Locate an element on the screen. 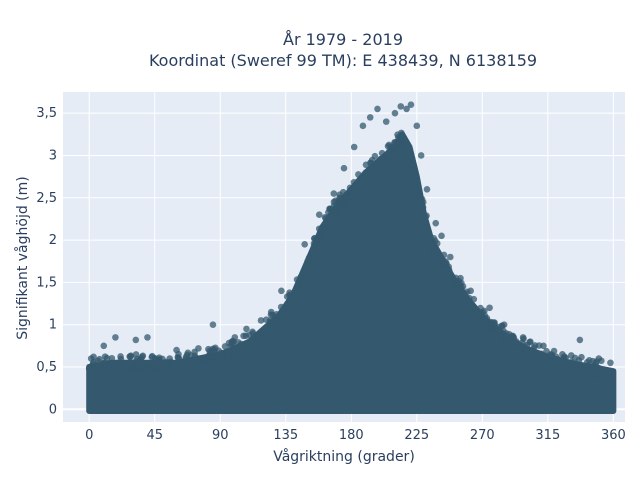  y-axis-ticks: 0 0,5 1 1,5 2 2,5 3 3,5 is located at coordinates (46, 261).